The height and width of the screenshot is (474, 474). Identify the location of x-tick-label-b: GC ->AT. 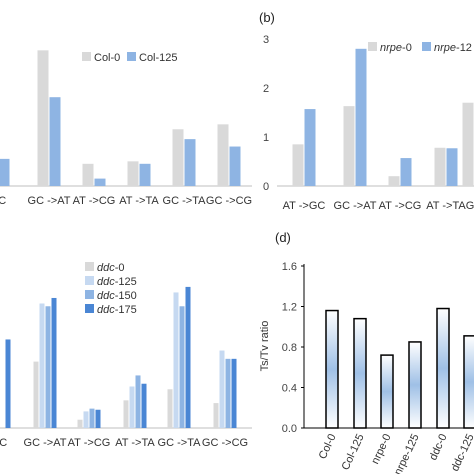
(355, 206).